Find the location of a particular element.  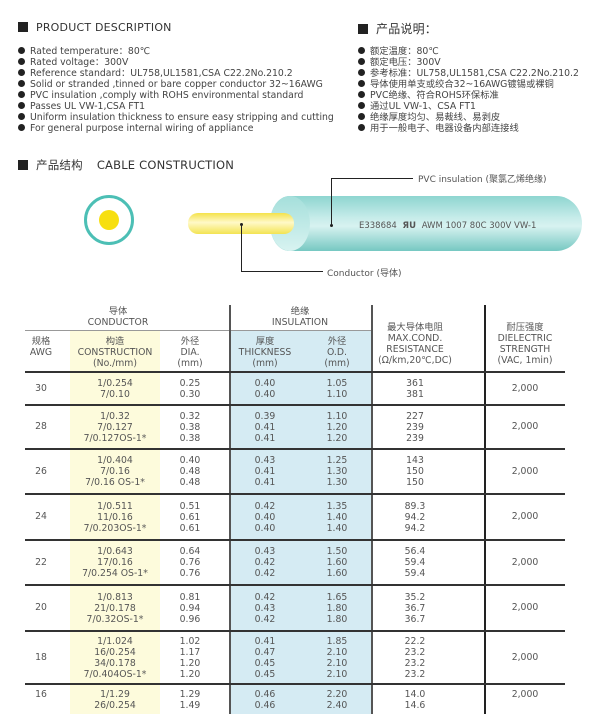

awg-cell: 16 is located at coordinates (41, 694).